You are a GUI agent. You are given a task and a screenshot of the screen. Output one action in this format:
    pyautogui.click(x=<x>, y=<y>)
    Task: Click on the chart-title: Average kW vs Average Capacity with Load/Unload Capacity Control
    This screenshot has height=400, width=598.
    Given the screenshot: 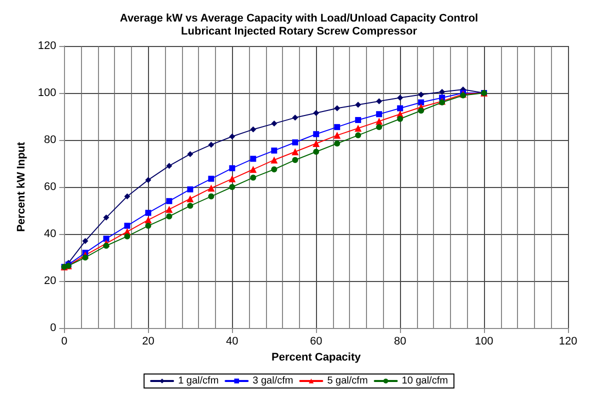 What is the action you would take?
    pyautogui.click(x=299, y=18)
    